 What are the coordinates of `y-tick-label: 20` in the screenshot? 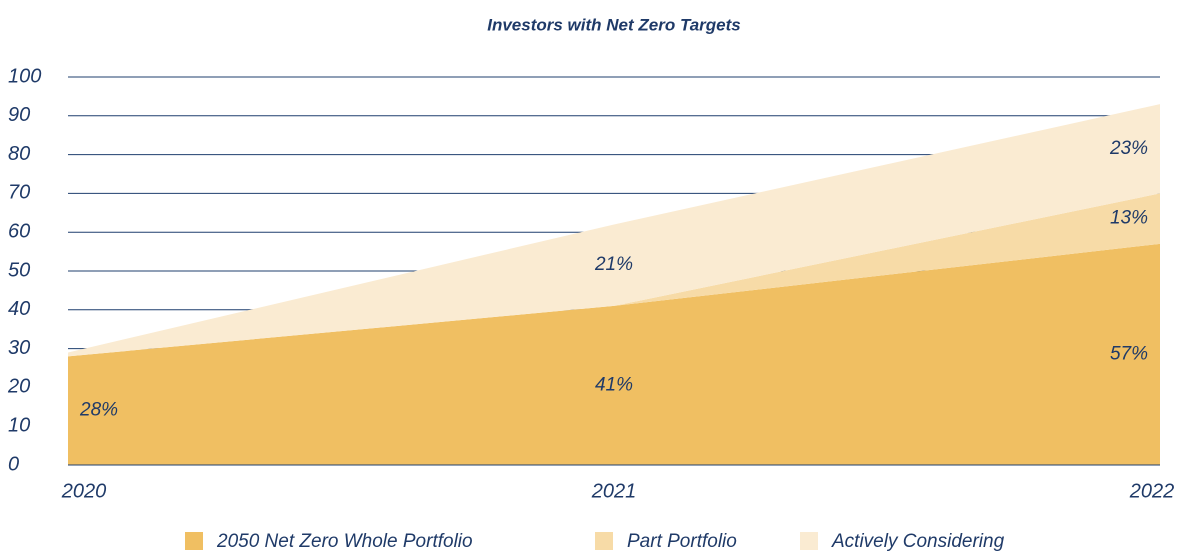 It's located at (18, 387).